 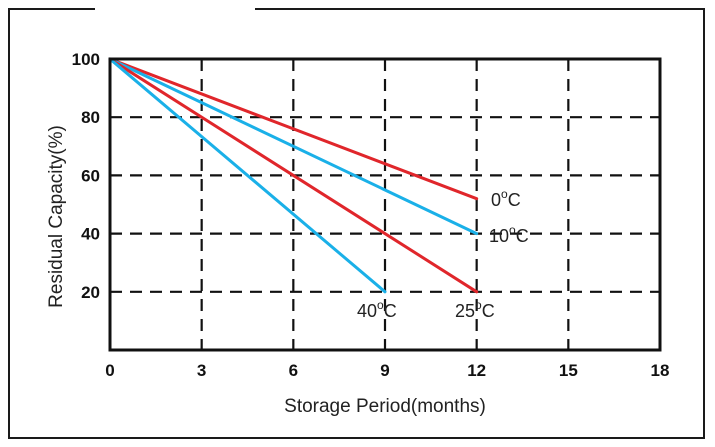 What do you see at coordinates (293, 370) in the screenshot?
I see `x-tick-label-6: 6` at bounding box center [293, 370].